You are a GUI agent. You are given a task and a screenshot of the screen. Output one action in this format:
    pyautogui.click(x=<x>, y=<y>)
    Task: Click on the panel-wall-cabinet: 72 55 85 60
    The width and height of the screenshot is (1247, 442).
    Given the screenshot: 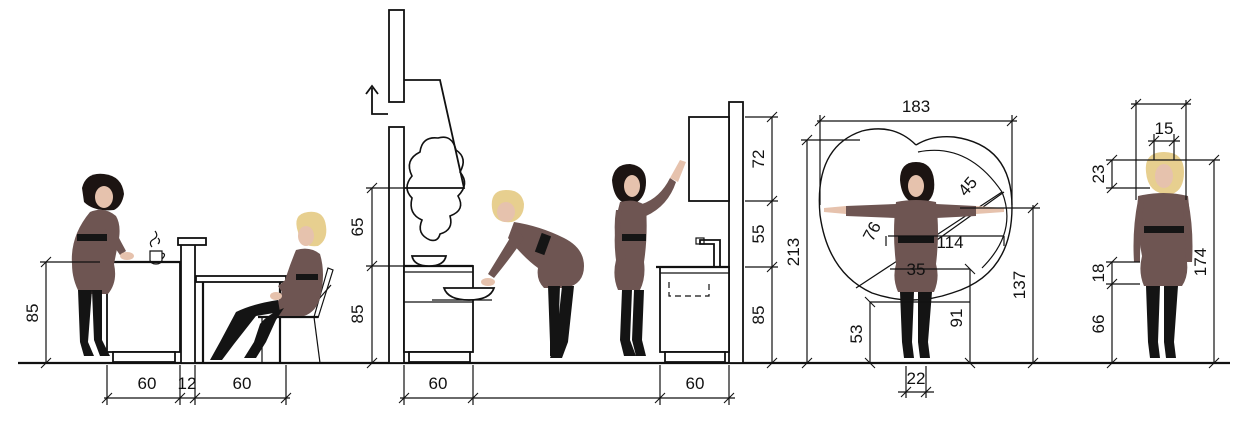 What is the action you would take?
    pyautogui.click(x=695, y=247)
    